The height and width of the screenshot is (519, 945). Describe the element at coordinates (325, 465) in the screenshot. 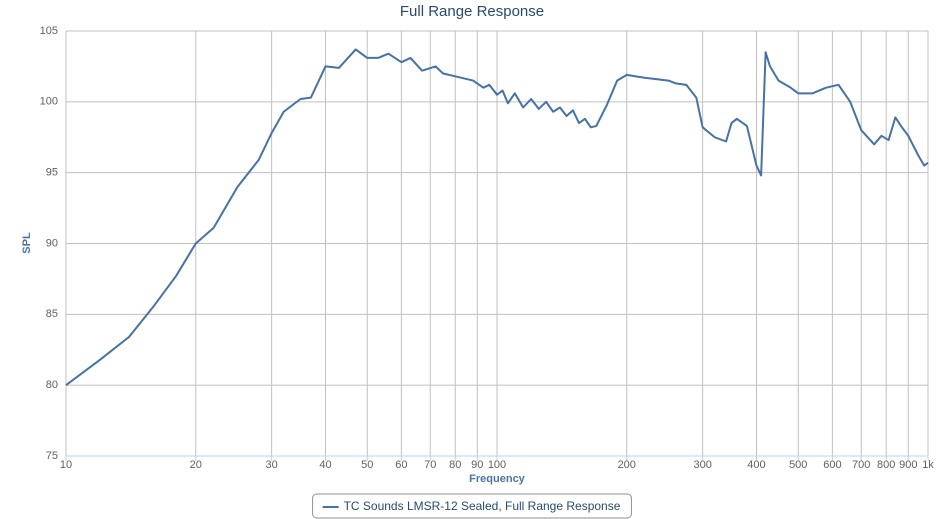

I see `x-tick-label: 40` at that location.